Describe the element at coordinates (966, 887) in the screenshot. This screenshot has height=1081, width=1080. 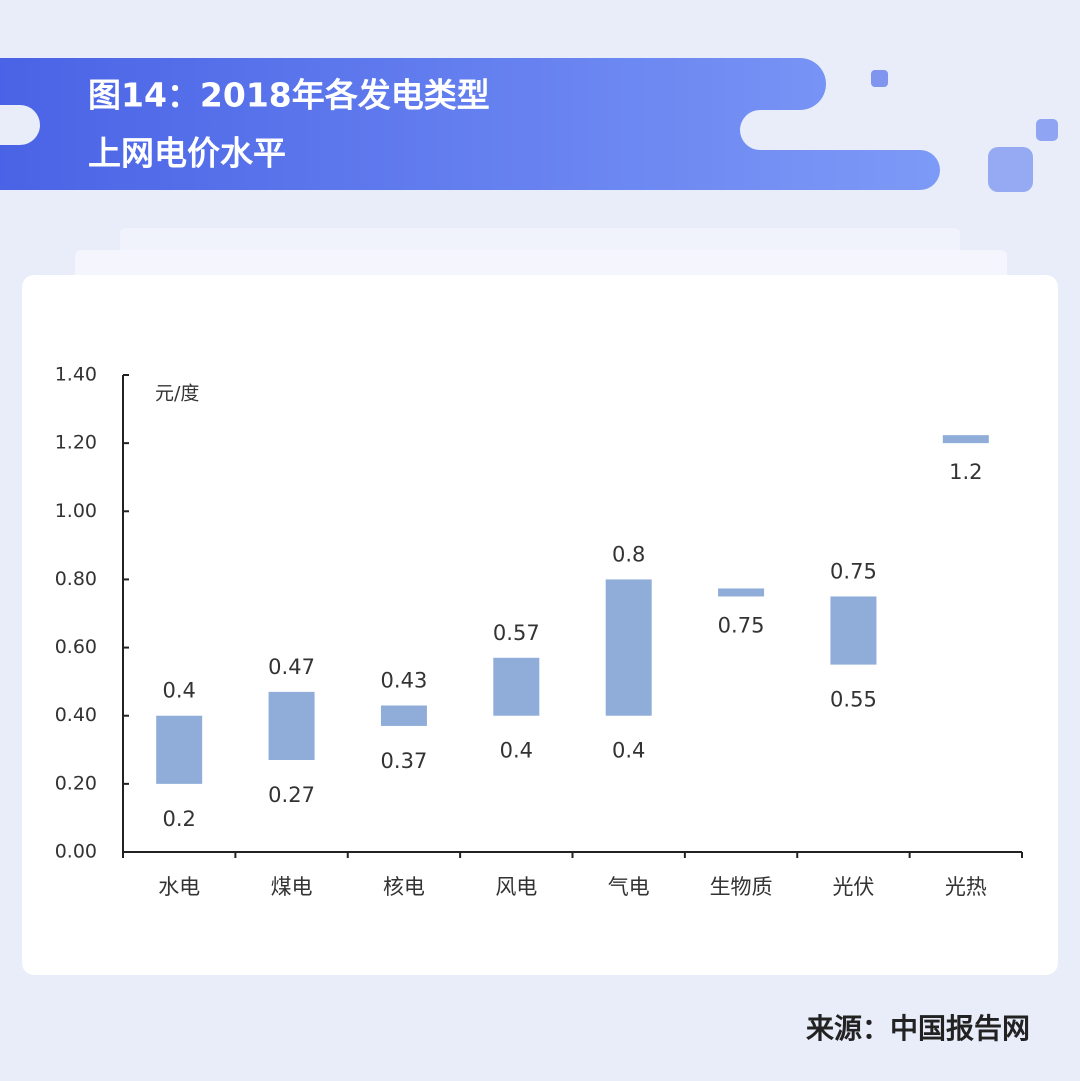
I see `x-tick-label: 光热` at that location.